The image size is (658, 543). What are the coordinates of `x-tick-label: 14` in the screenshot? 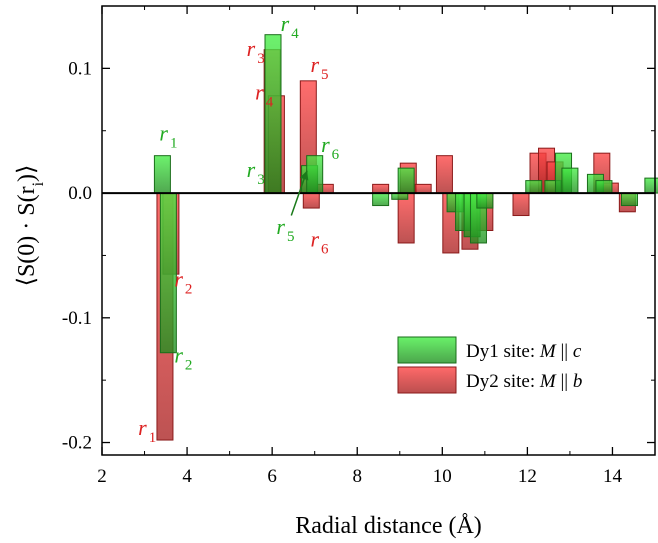 It's located at (613, 476).